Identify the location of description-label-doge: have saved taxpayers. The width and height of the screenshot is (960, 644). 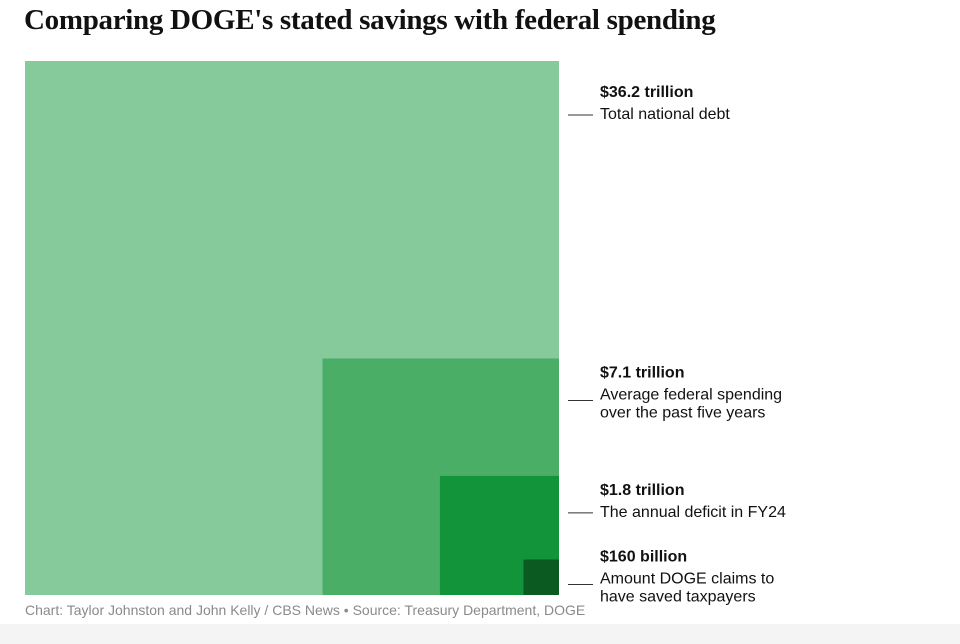
(678, 596).